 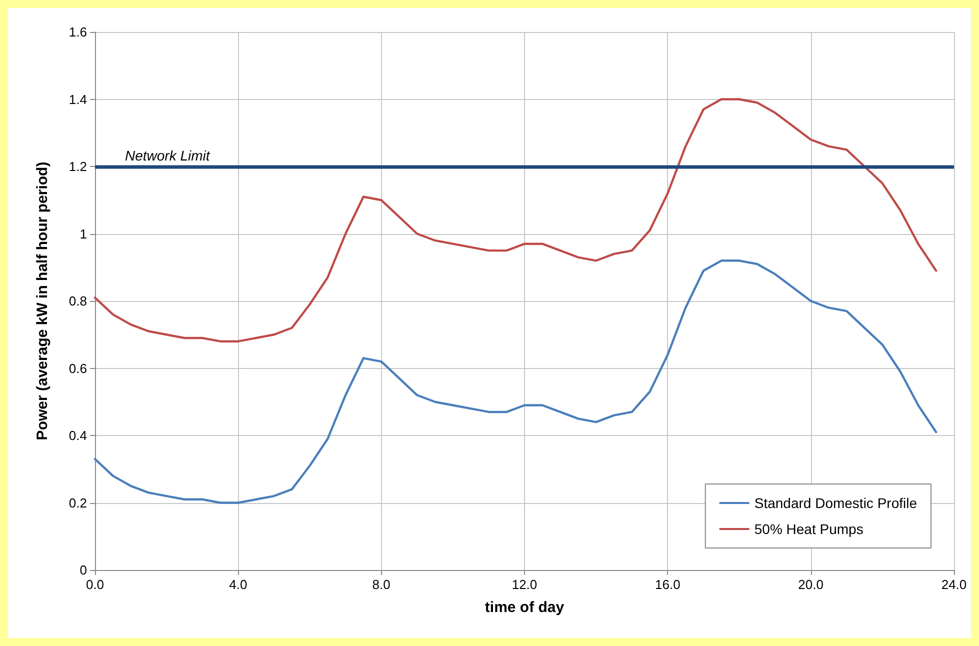 I want to click on y-tick-label: 1.4, so click(x=77, y=99).